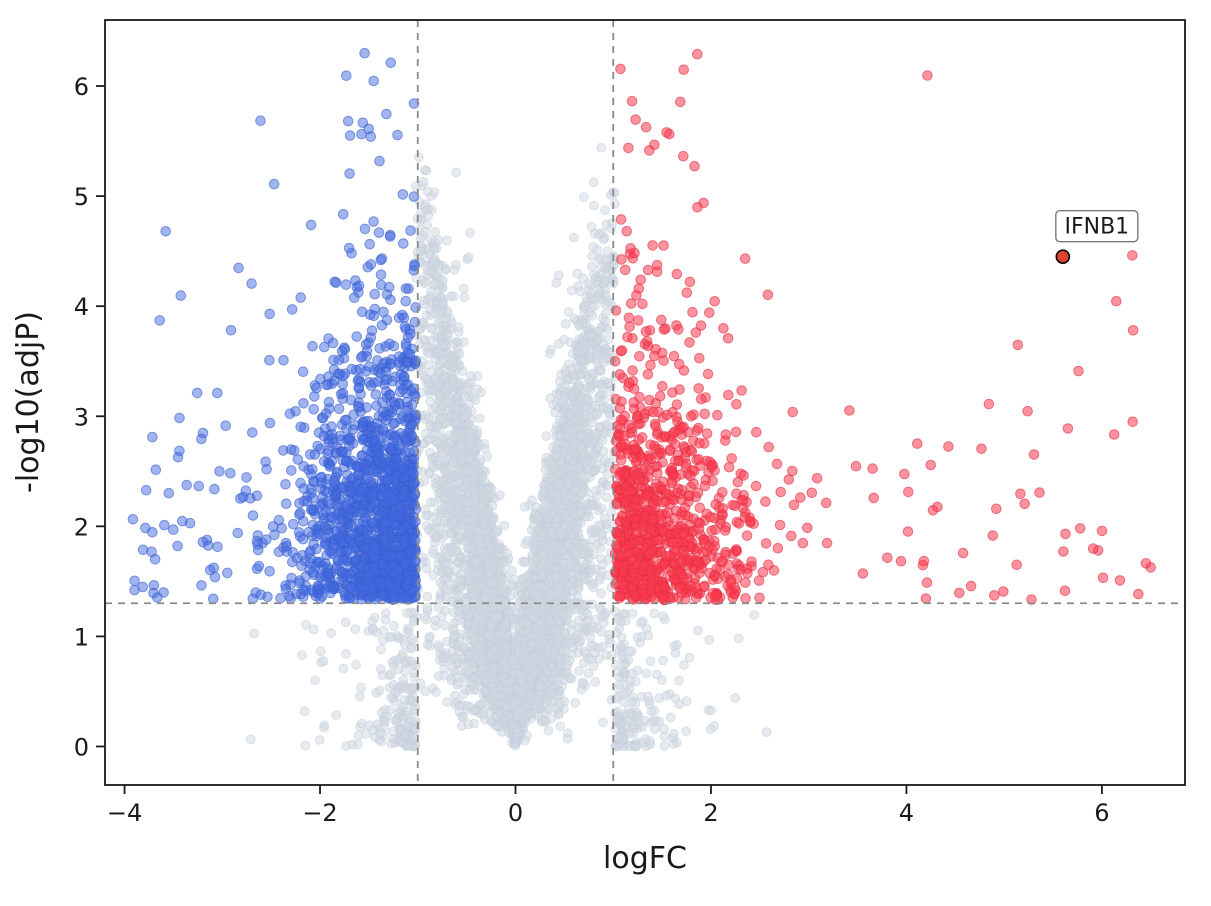 The width and height of the screenshot is (1211, 906). I want to click on highlight-label-text: IFNB1, so click(1096, 227).